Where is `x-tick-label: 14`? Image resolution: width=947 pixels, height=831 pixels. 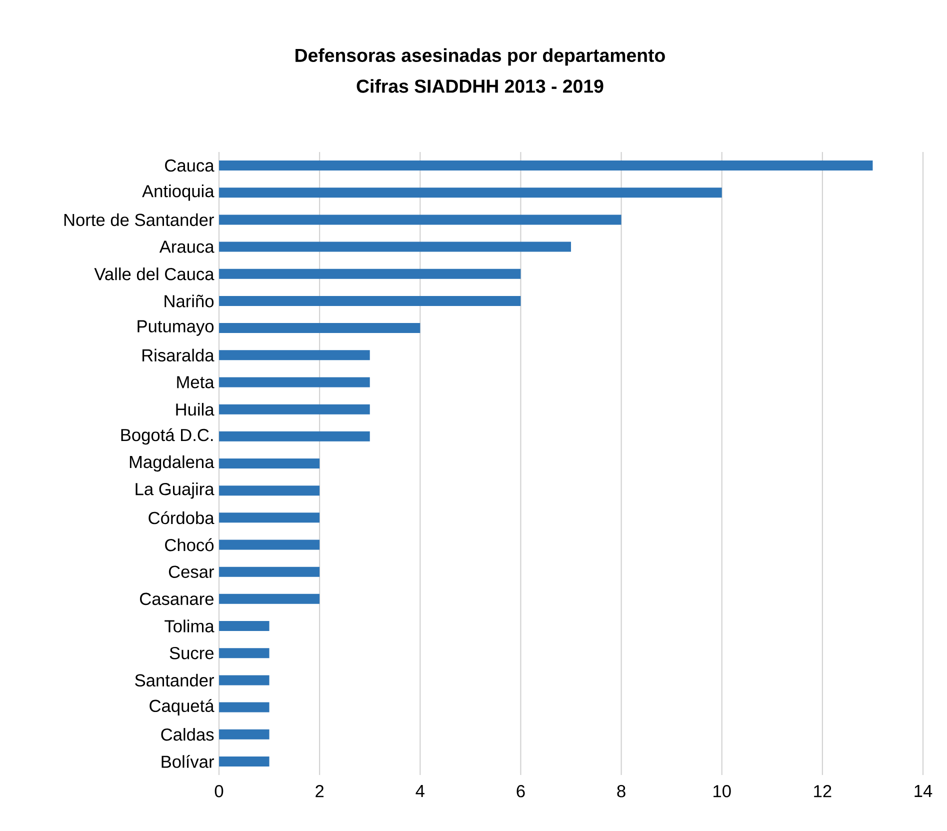 x-tick-label: 14 is located at coordinates (923, 791).